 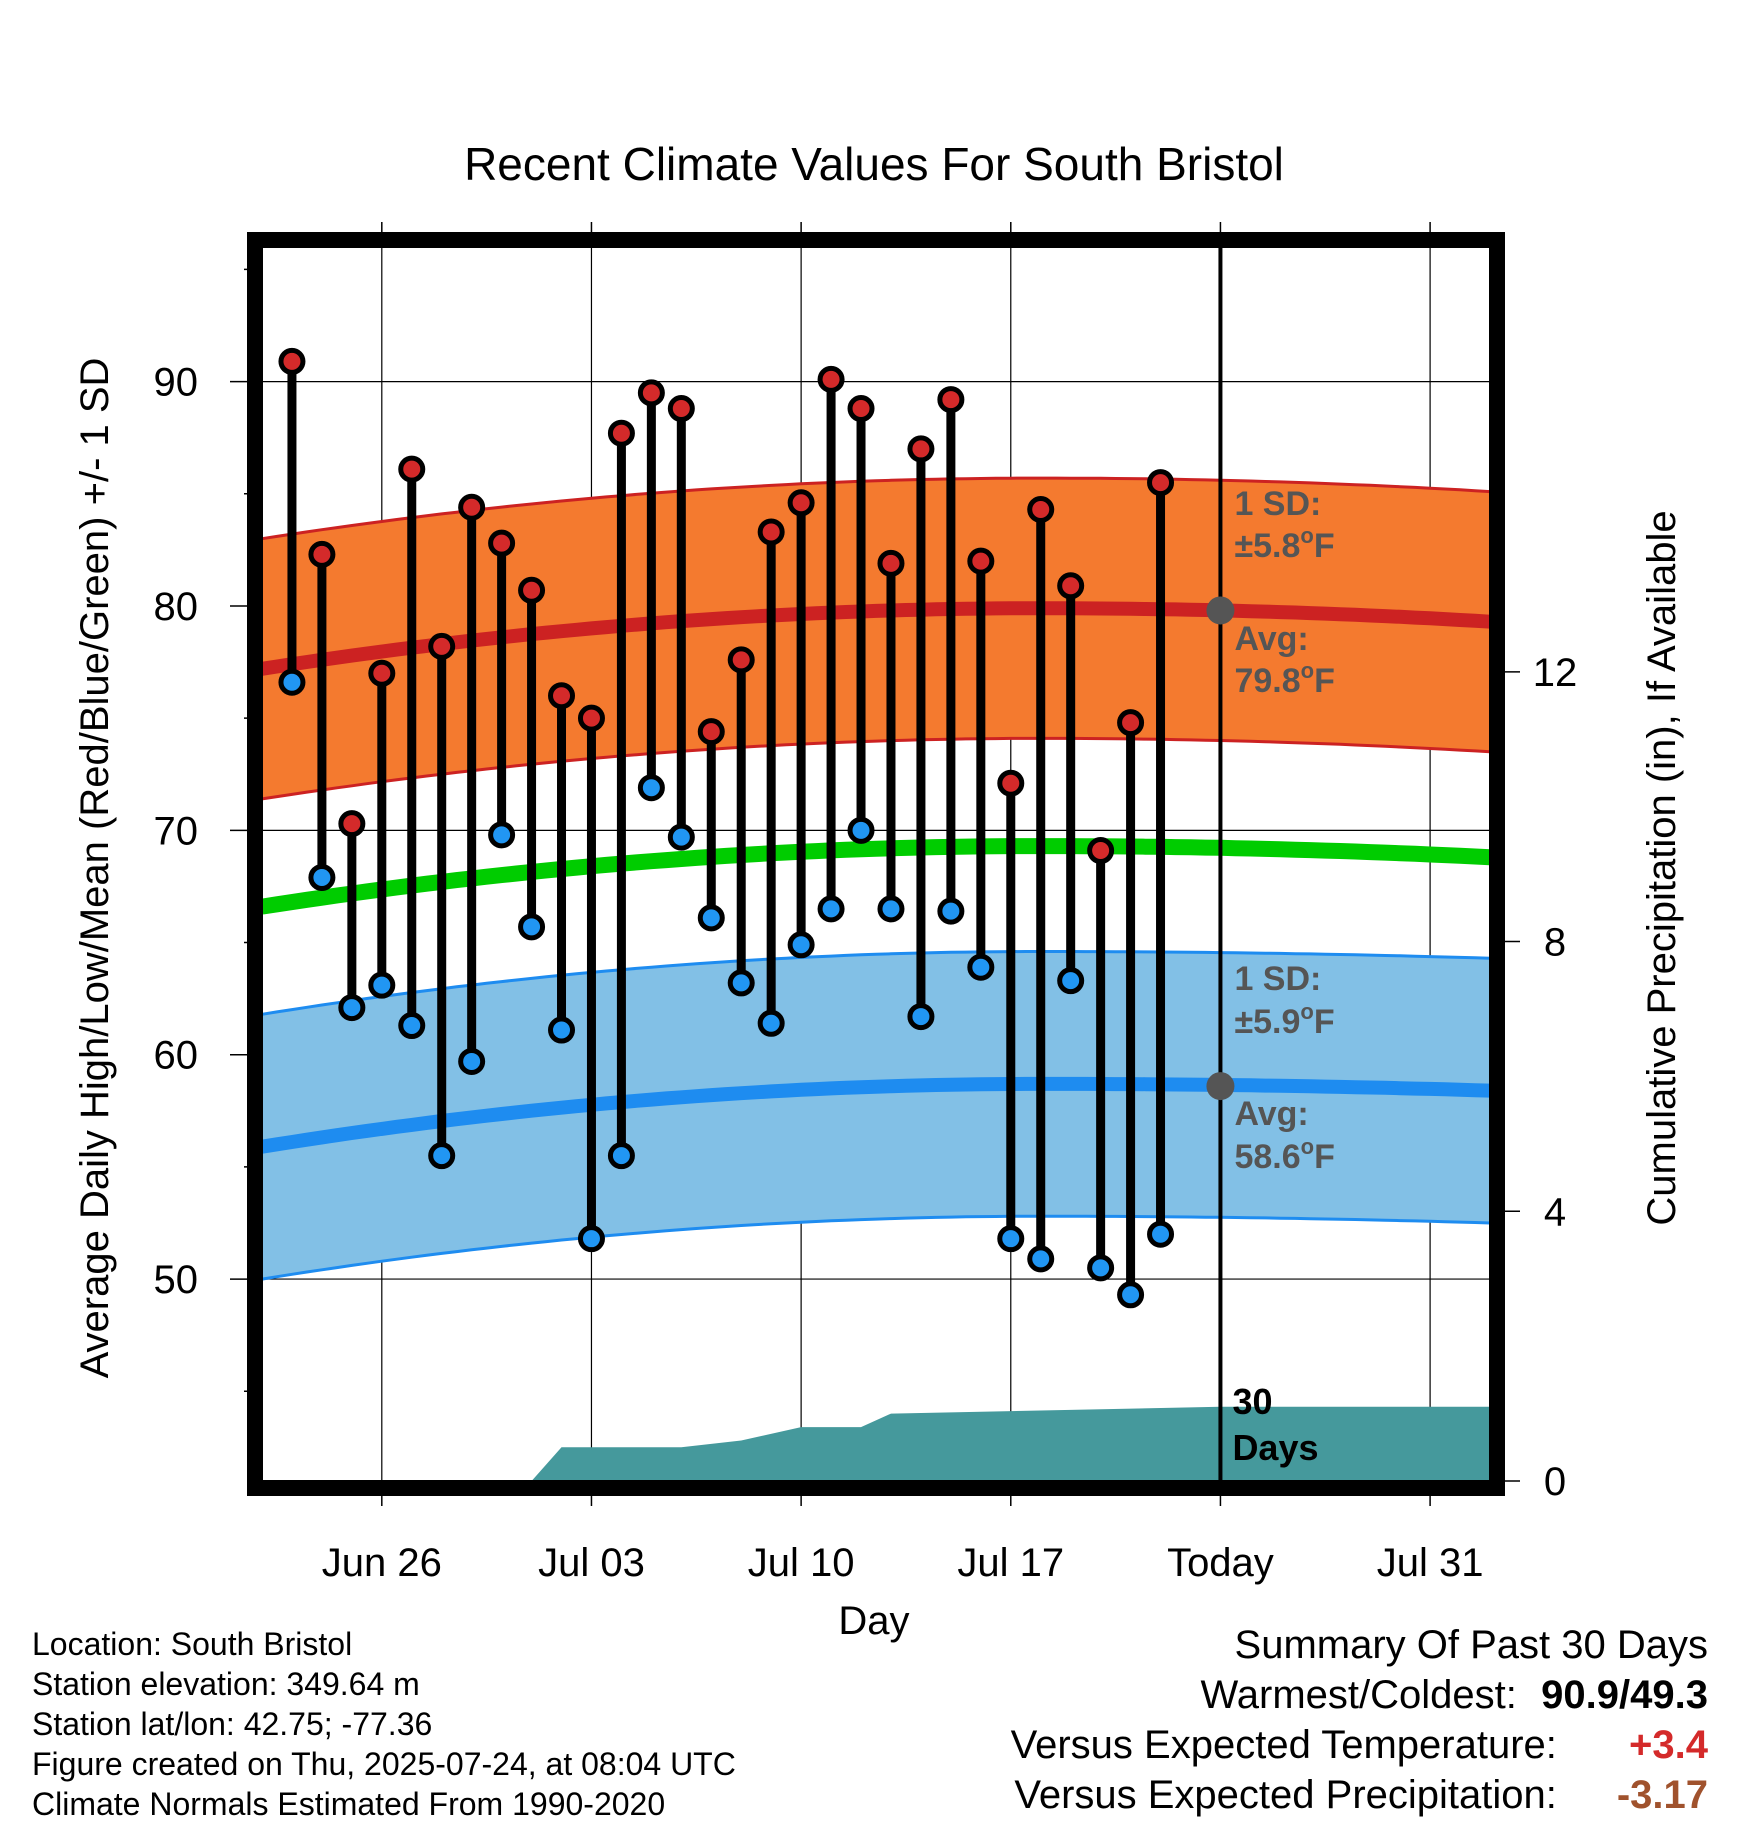 I want to click on today-low-avg-dot, so click(x=1220, y=1086).